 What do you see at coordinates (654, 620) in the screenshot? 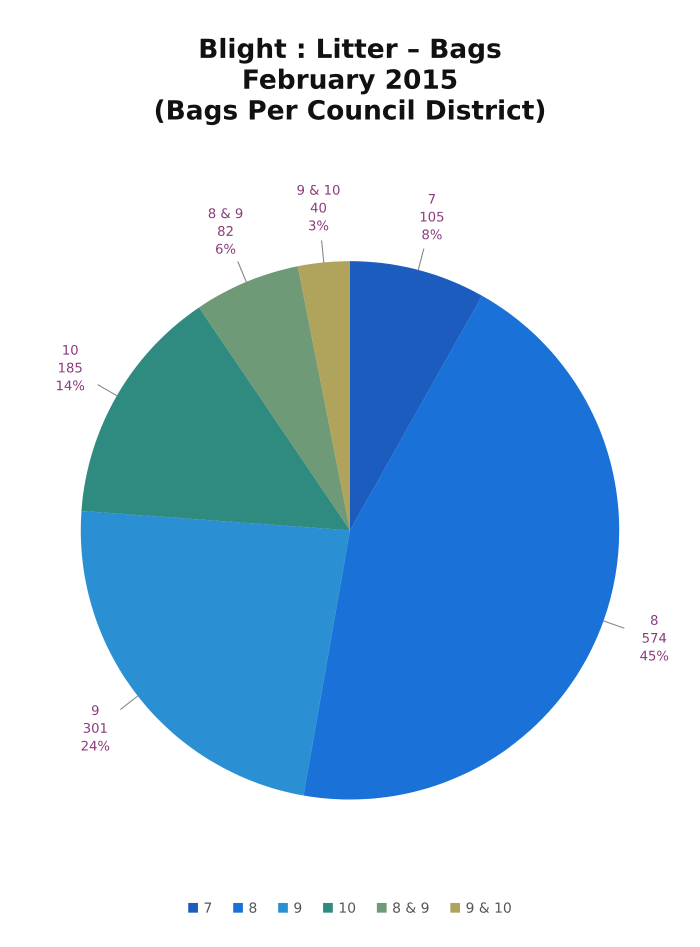
I see `slice-label: 8` at bounding box center [654, 620].